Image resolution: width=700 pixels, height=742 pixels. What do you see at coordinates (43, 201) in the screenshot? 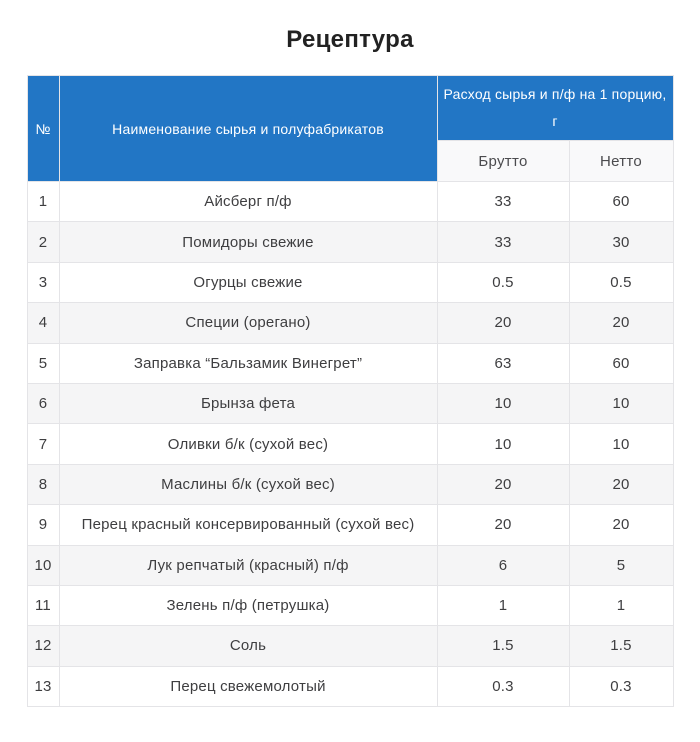
I see `cell-number: 1` at bounding box center [43, 201].